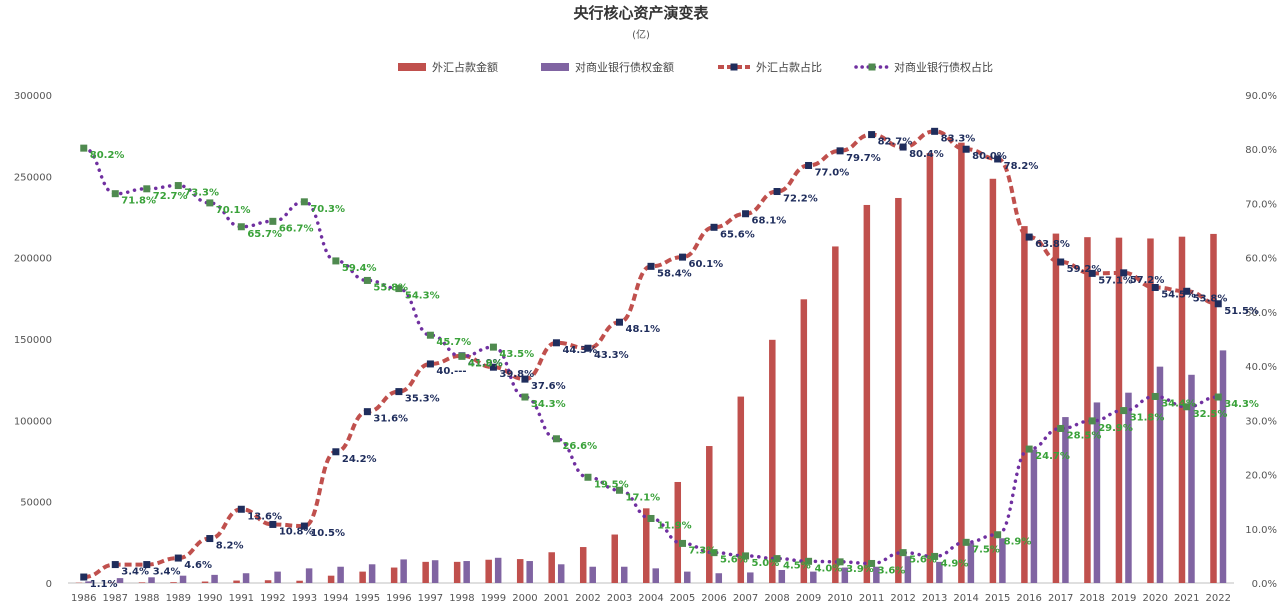 This screenshot has width=1283, height=607. What do you see at coordinates (1091, 598) in the screenshot?
I see `x-tick-label: 2018` at bounding box center [1091, 598].